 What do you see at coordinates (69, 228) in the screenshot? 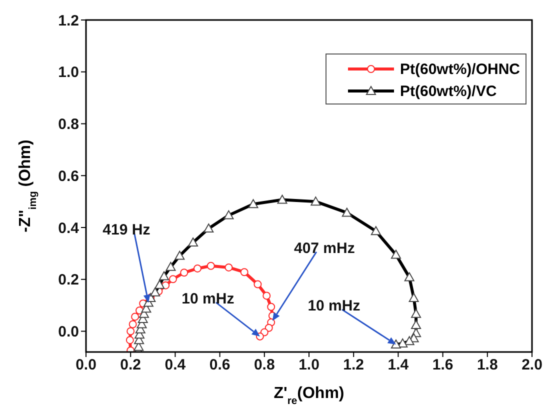
I see `y-tick-label: 0.4` at bounding box center [69, 228].